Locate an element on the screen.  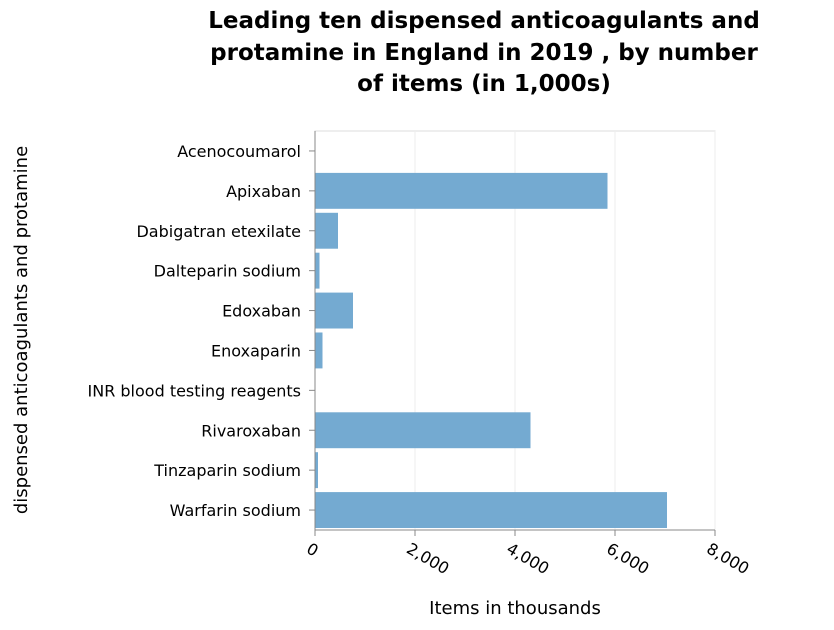
chart-title-line-2: protamine in England in 2019 , by number is located at coordinates (484, 53).